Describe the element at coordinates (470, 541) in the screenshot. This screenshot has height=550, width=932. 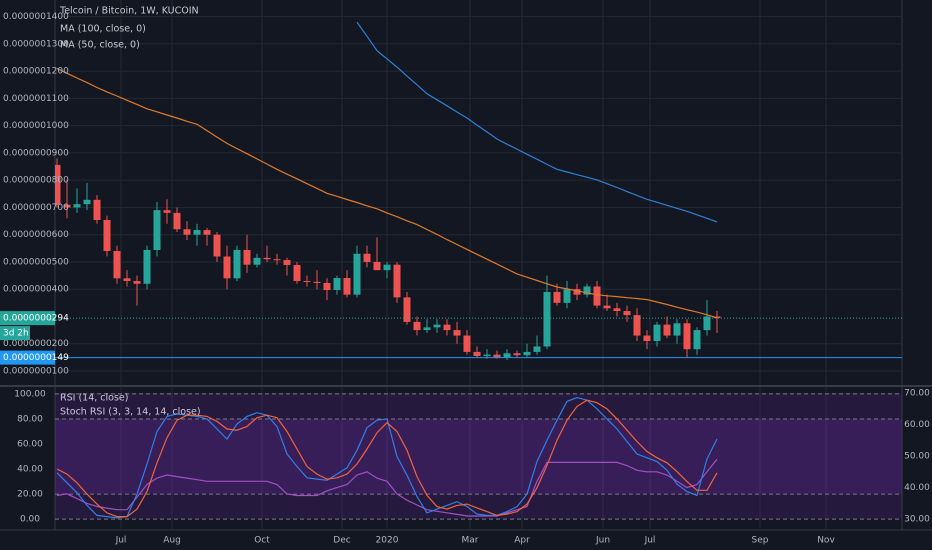
I see `x-tick-label: Mar` at that location.